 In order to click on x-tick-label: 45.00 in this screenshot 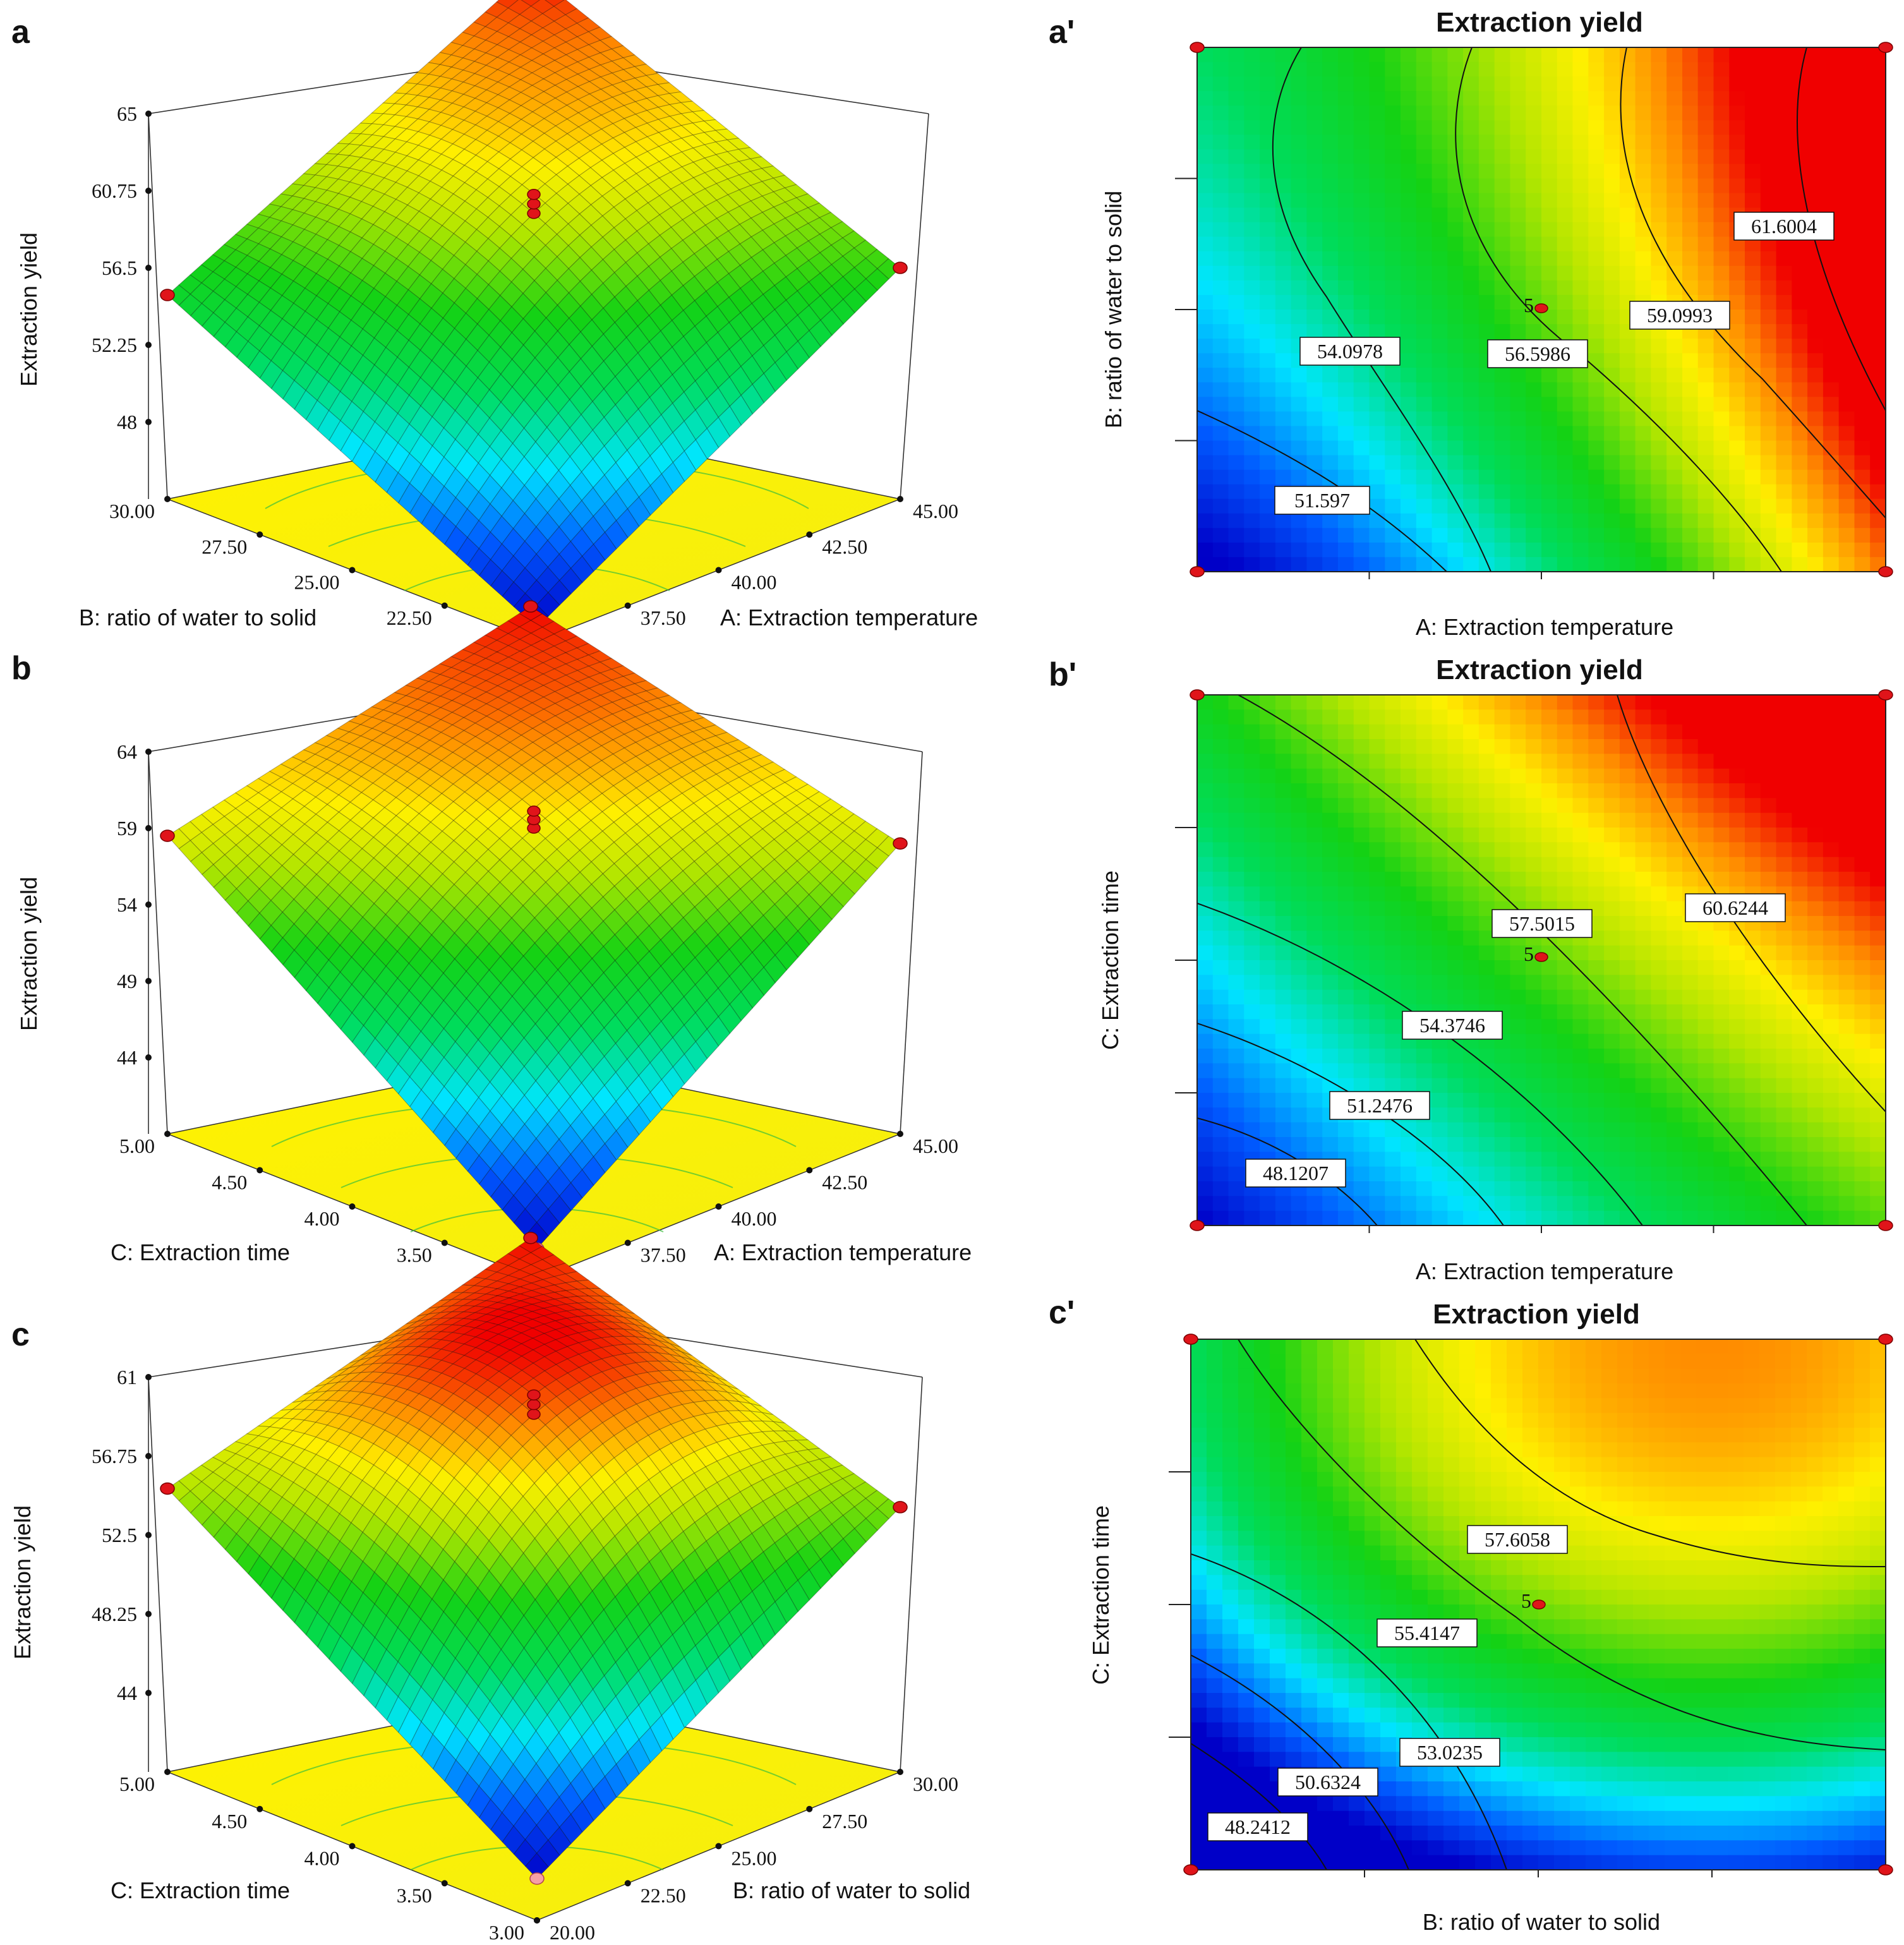, I will do `click(935, 511)`.